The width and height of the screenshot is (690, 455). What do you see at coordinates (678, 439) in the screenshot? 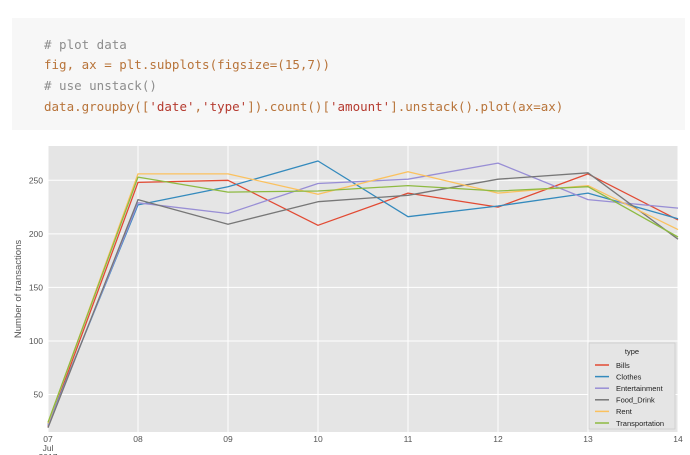
I see `x-tick-label: 14` at bounding box center [678, 439].